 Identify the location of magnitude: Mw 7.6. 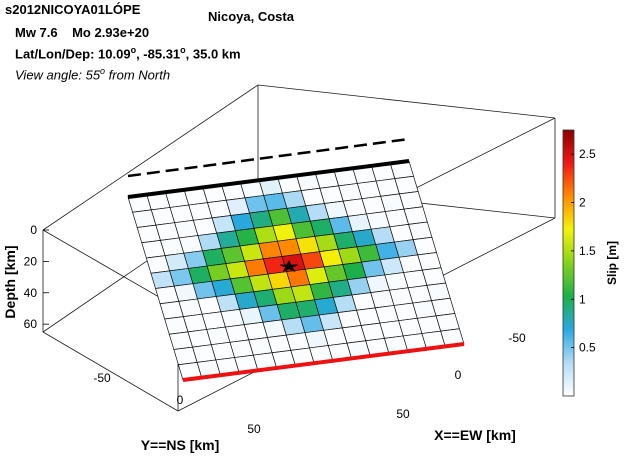
(36, 32).